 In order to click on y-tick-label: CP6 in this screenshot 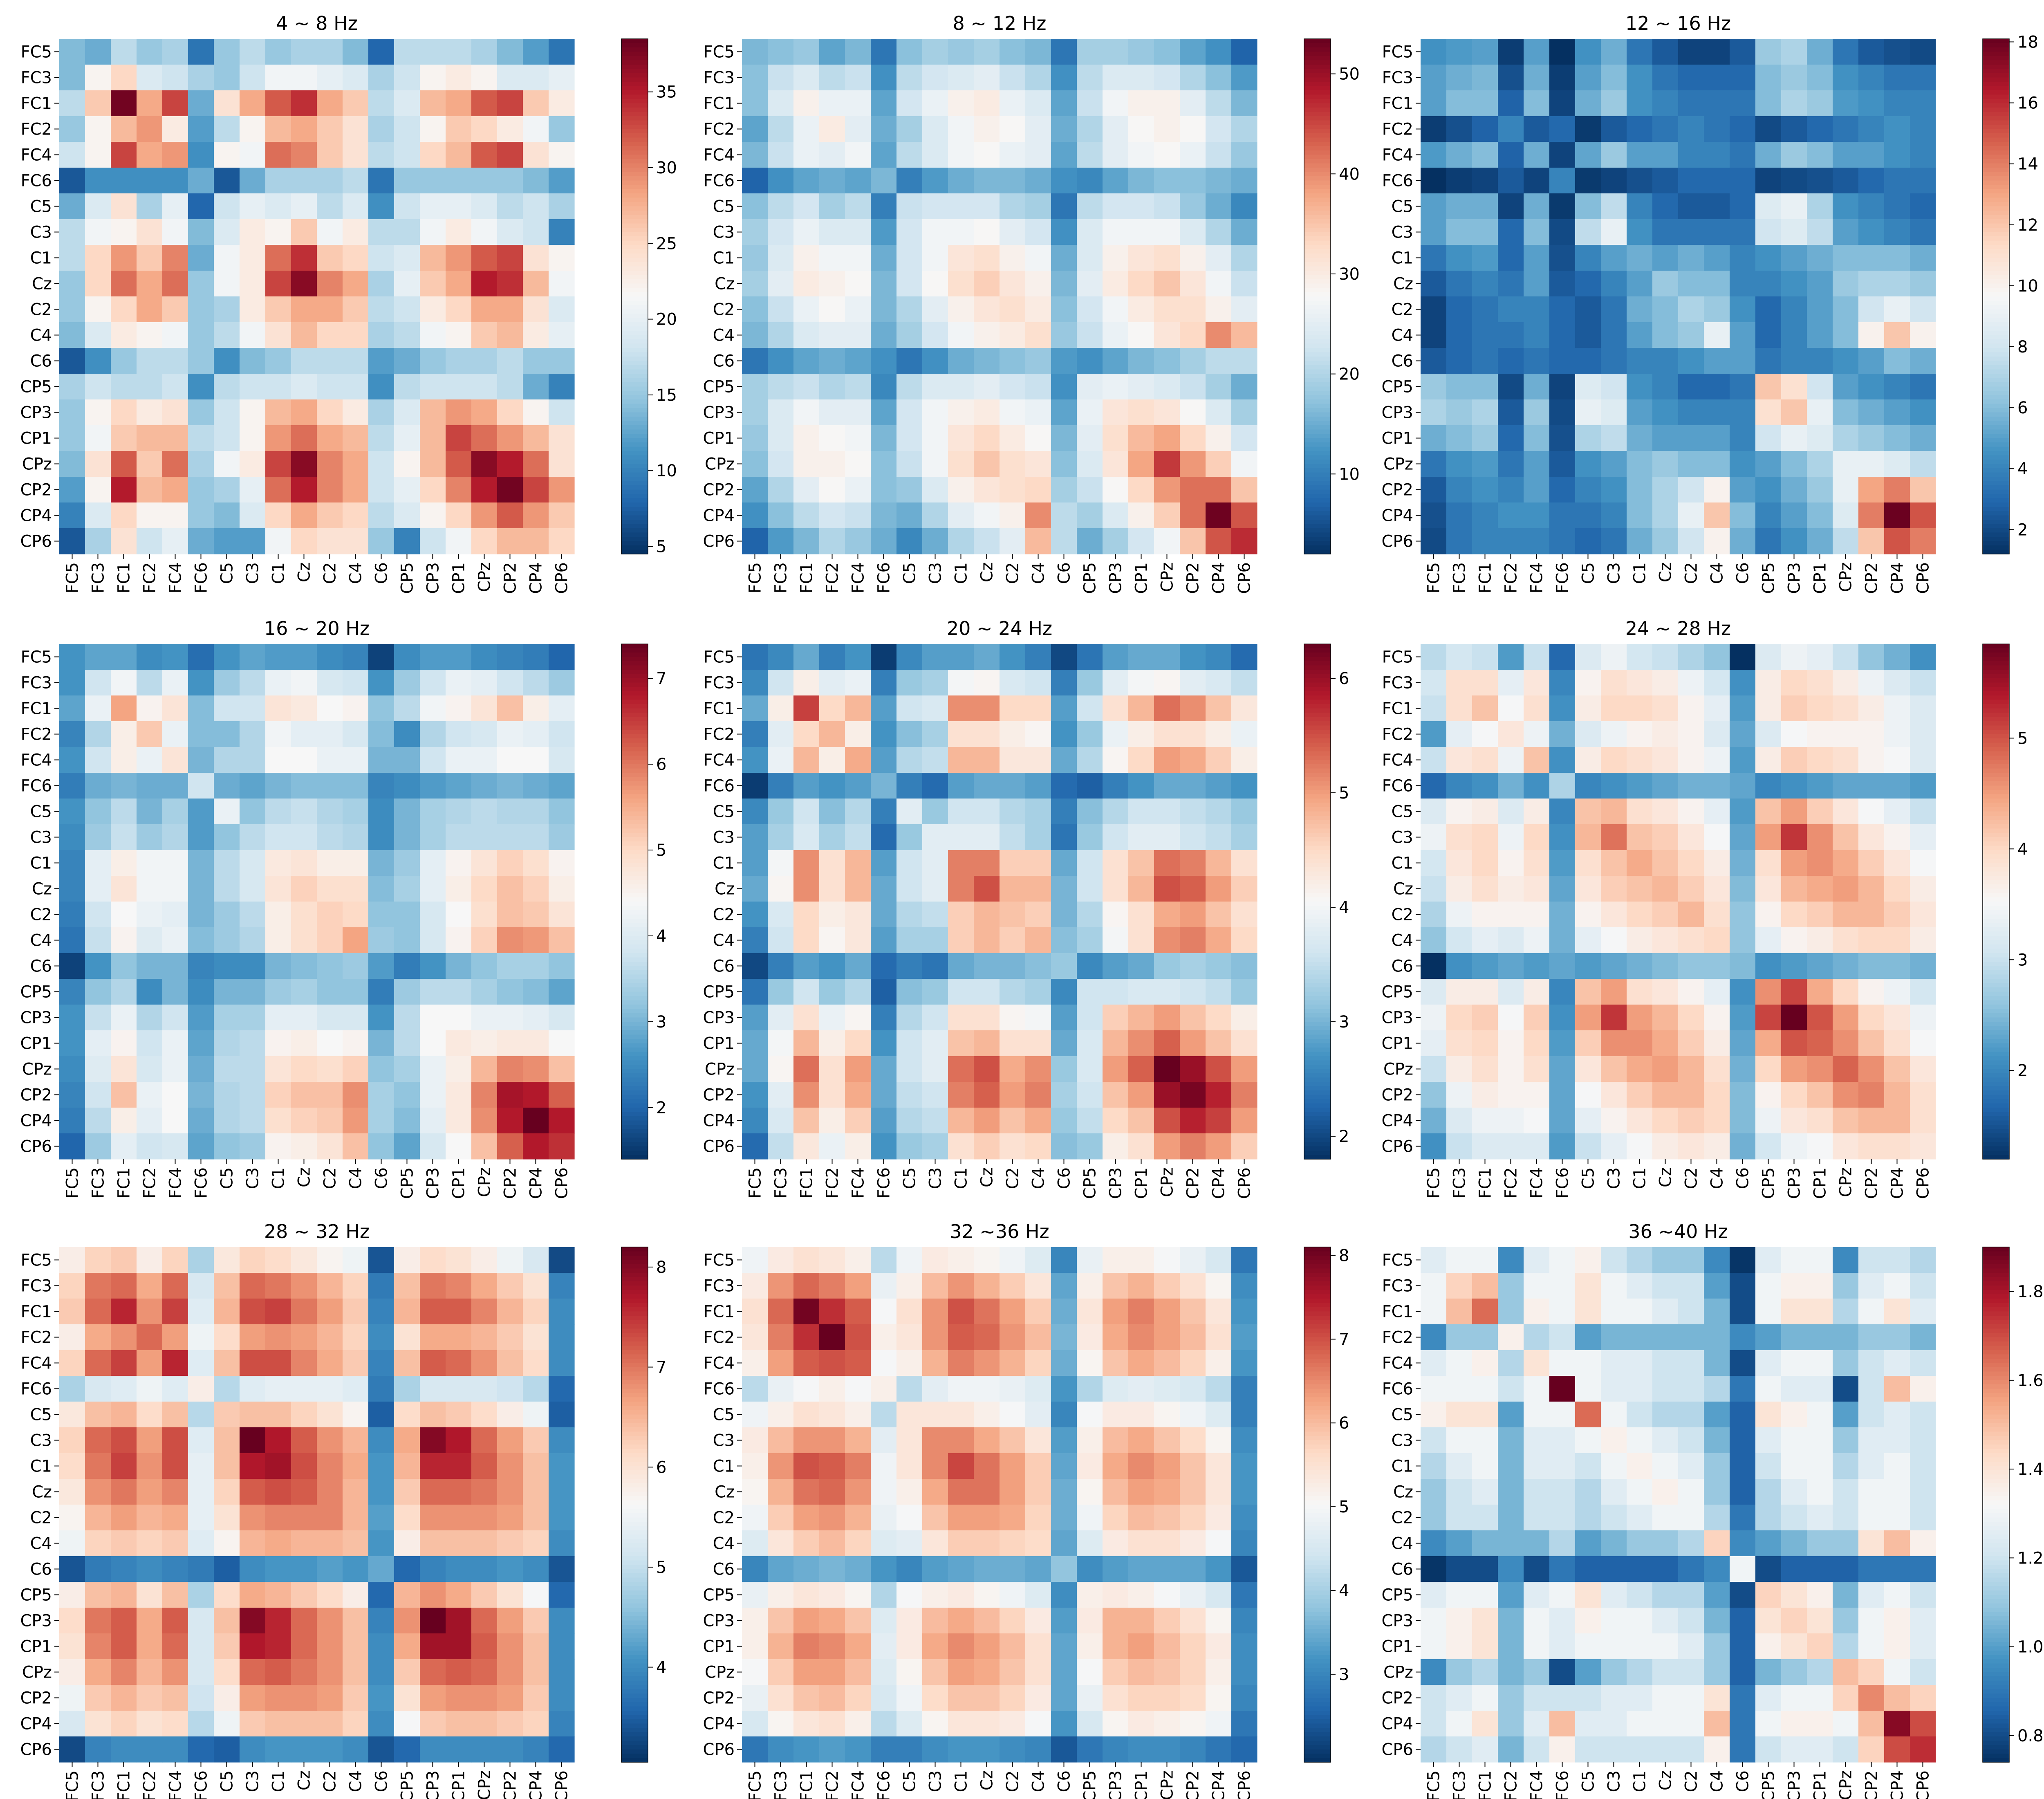, I will do `click(1398, 1147)`.